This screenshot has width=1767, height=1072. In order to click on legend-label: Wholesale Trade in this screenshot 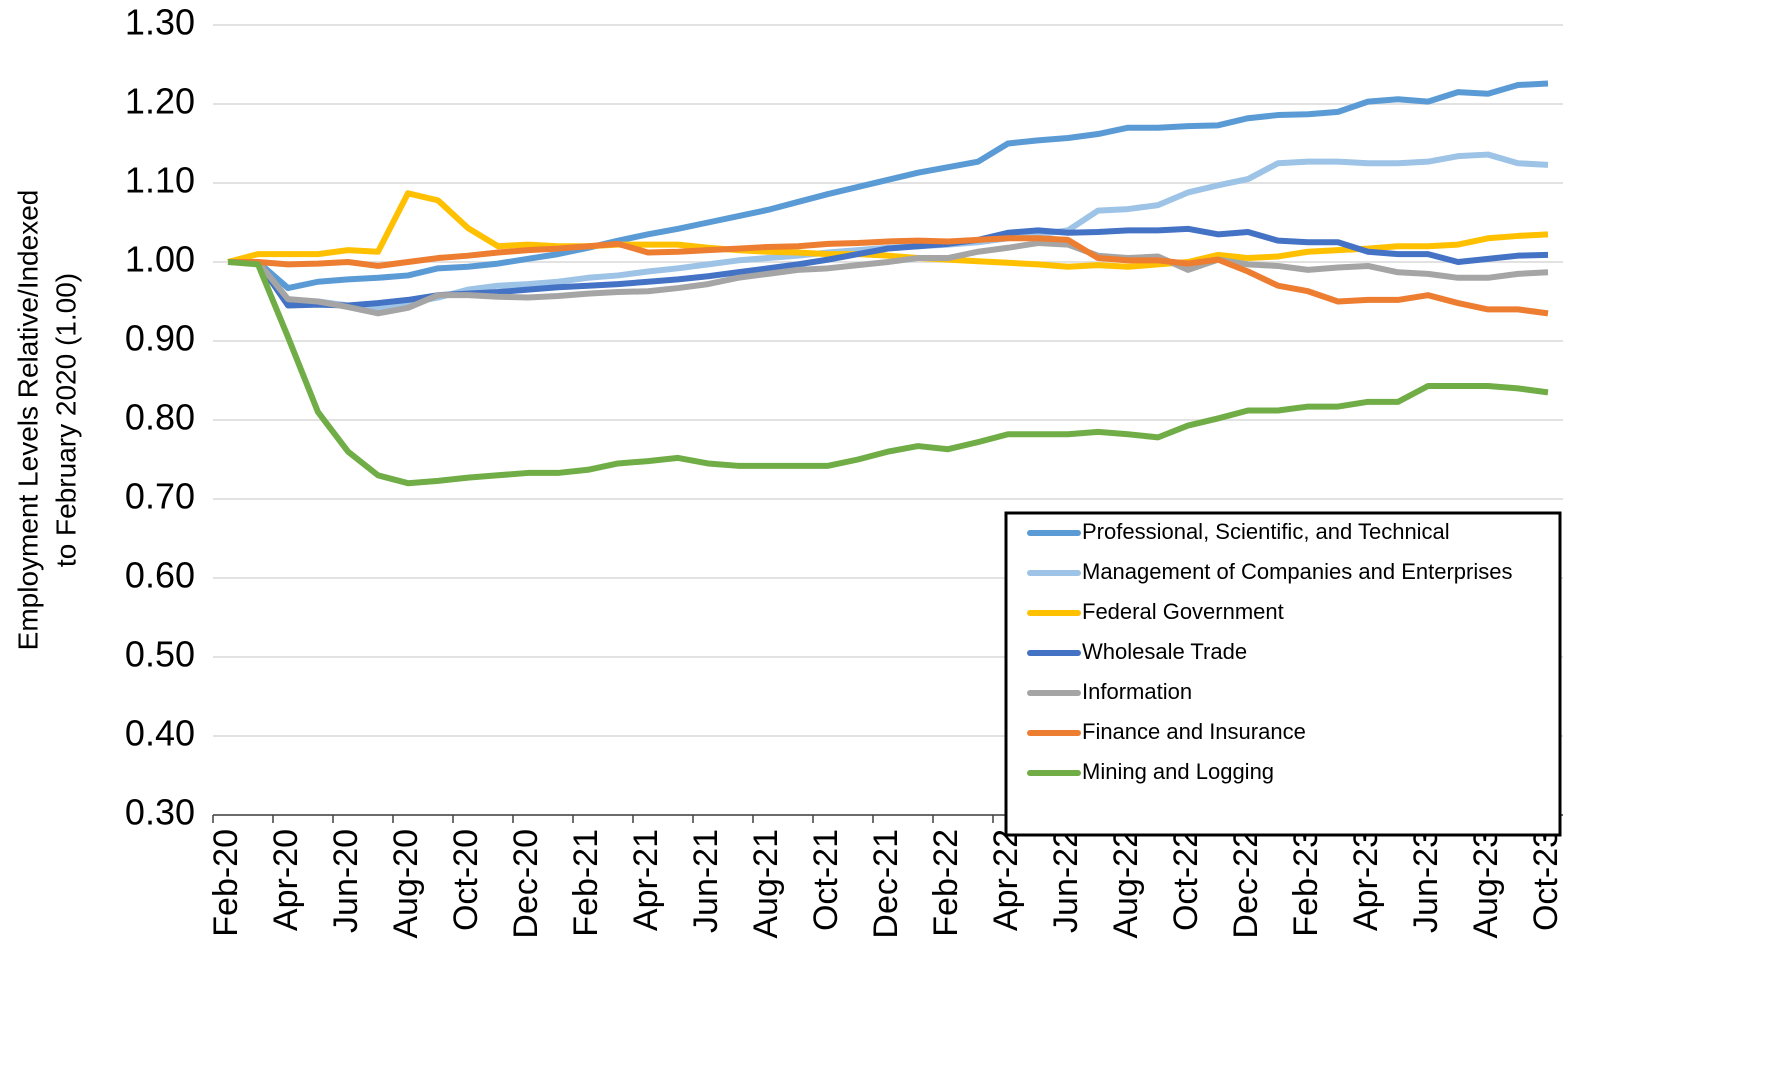, I will do `click(1164, 651)`.